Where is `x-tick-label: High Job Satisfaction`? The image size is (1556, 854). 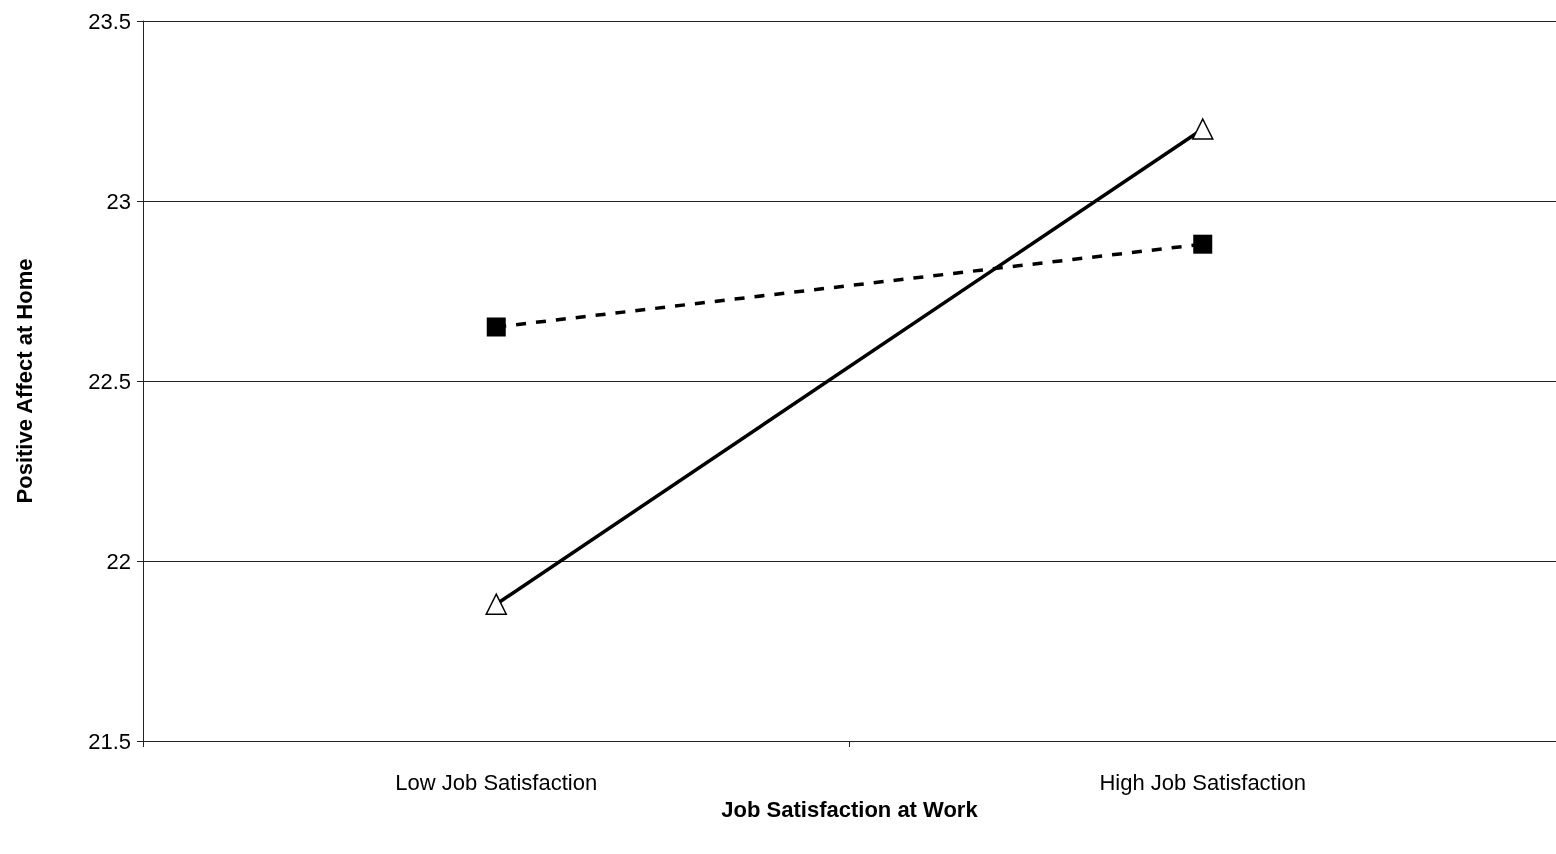 x-tick-label: High Job Satisfaction is located at coordinates (1203, 782).